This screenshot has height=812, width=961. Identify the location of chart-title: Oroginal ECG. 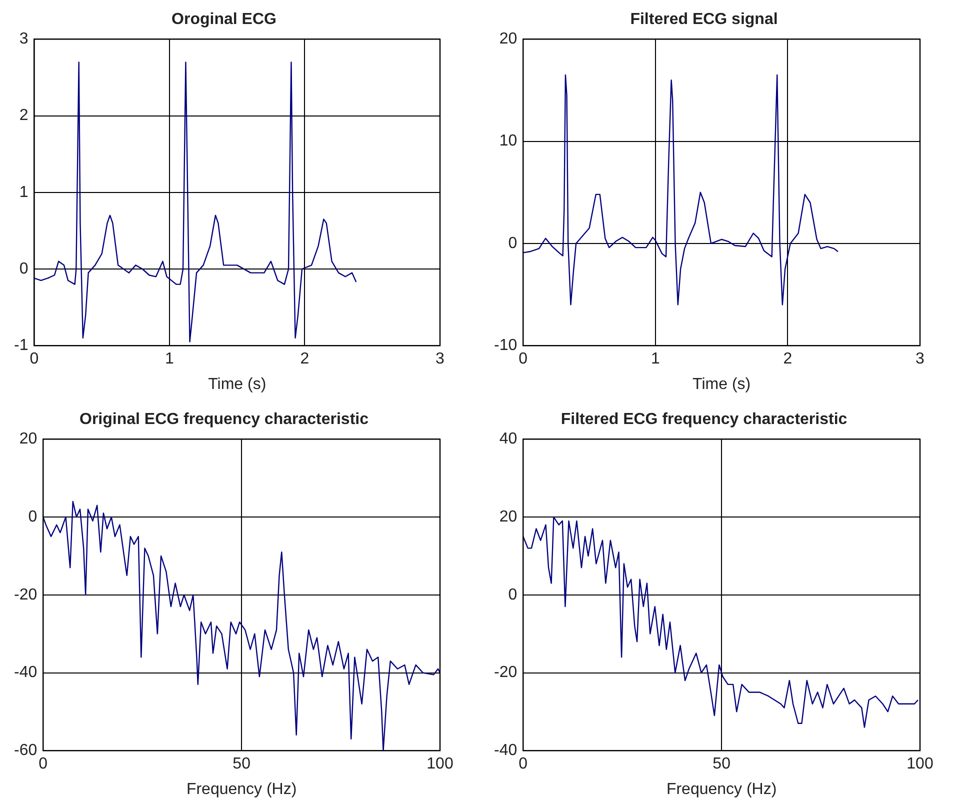
(224, 19).